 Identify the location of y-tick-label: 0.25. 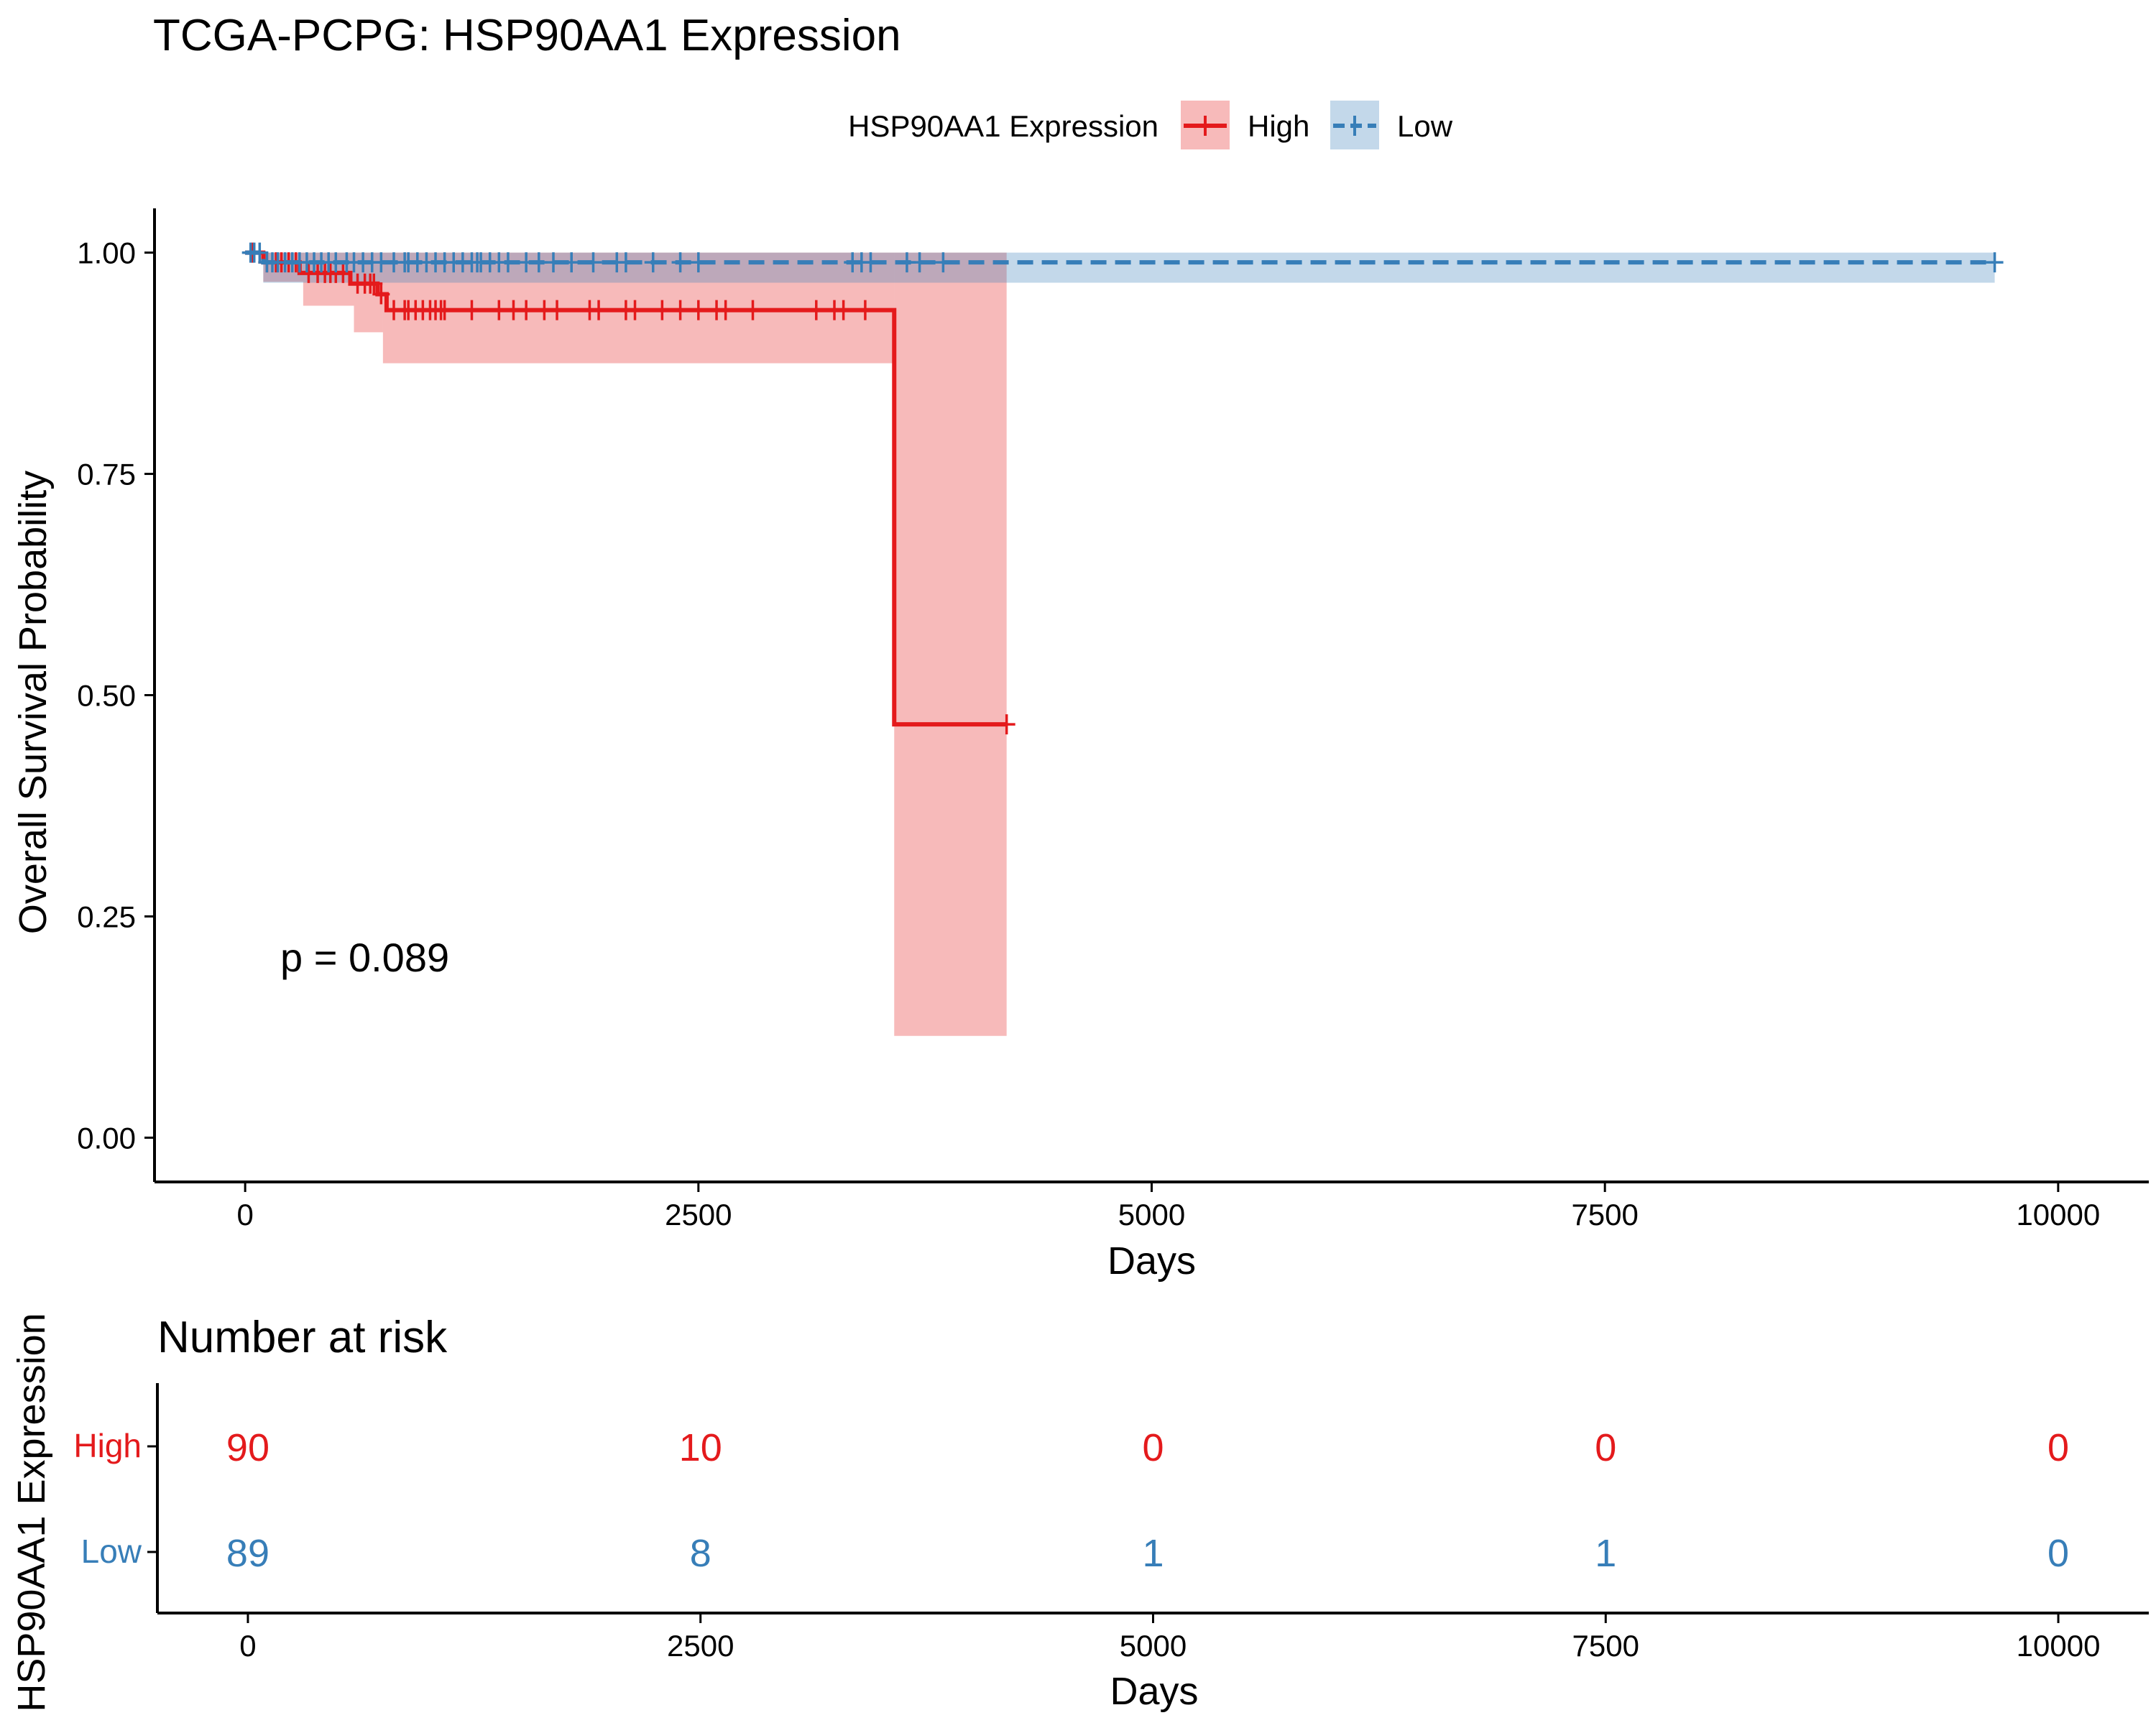
(106, 917).